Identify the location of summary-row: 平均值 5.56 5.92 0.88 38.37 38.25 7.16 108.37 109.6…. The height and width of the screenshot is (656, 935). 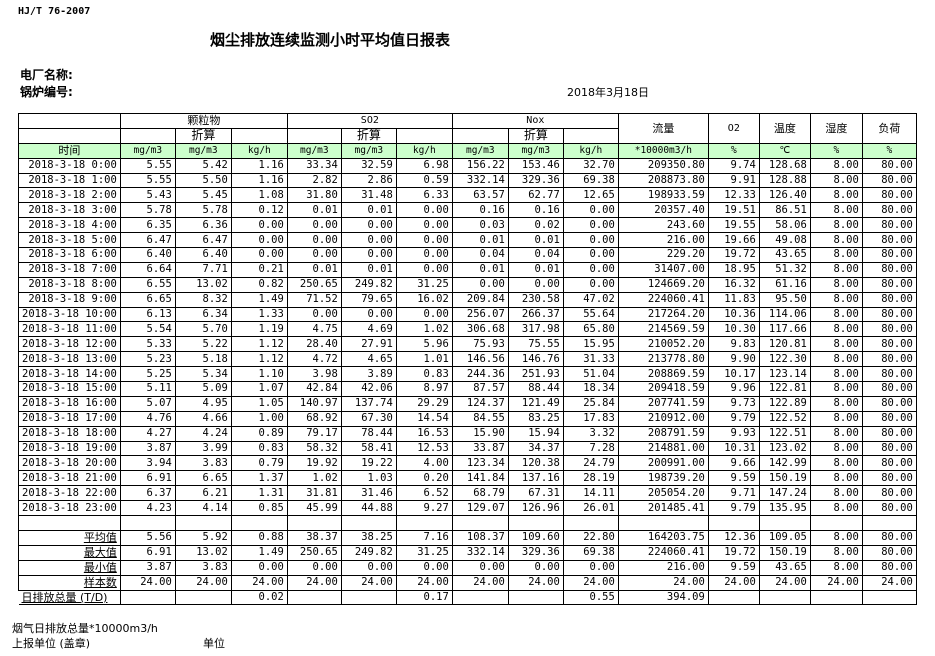
(467, 537).